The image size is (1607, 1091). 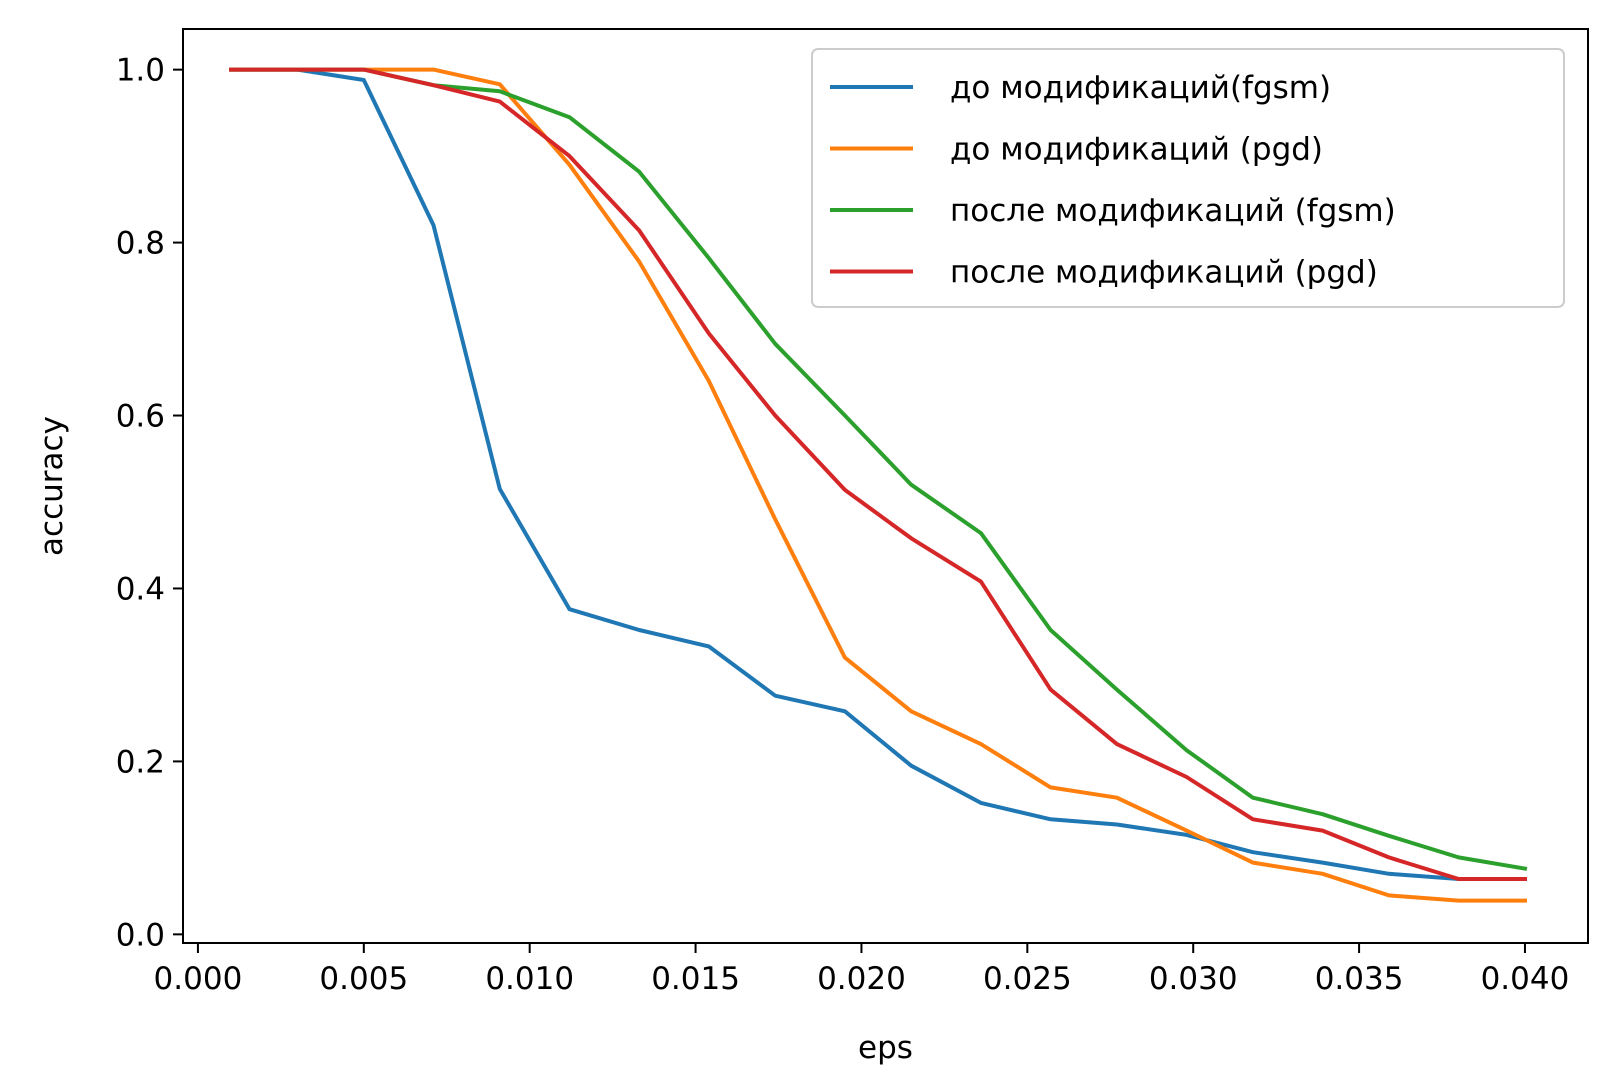 What do you see at coordinates (140, 71) in the screenshot?
I see `y-tick-label: 1.0` at bounding box center [140, 71].